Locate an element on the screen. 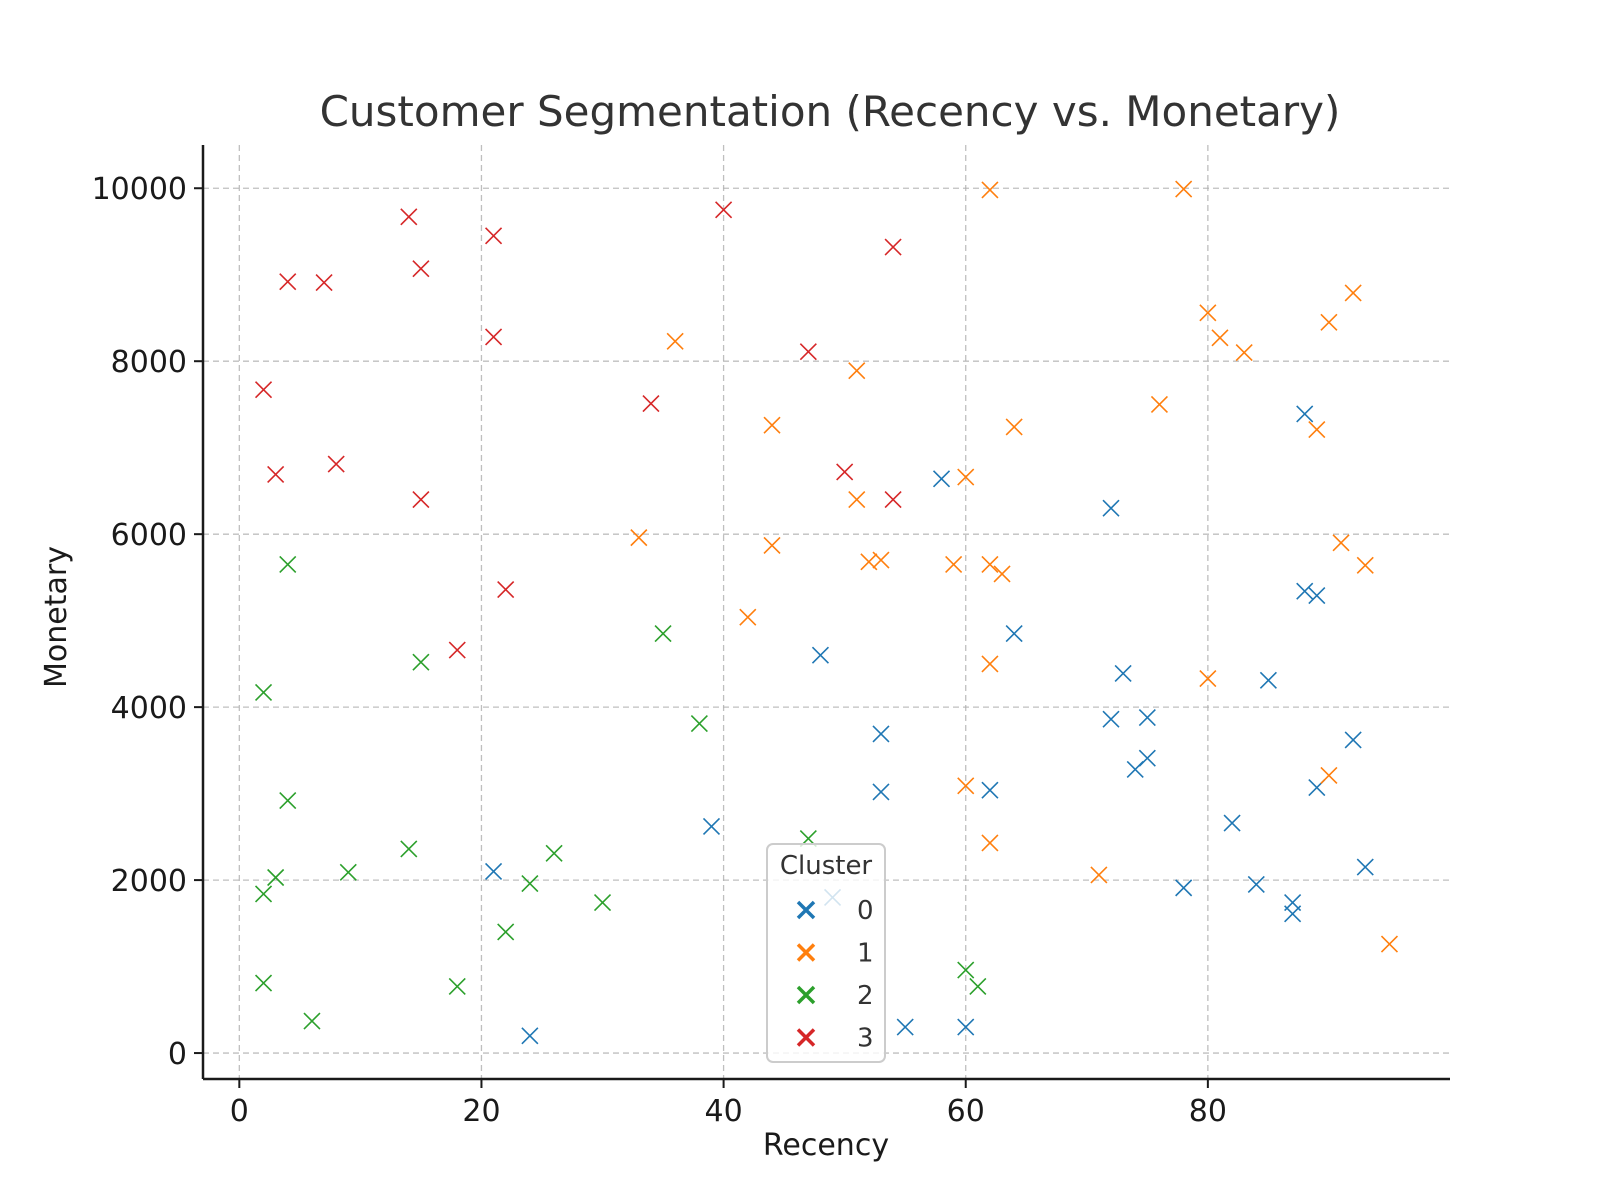 The image size is (1600, 1200). legend-item-cluster-0: 0 is located at coordinates (835, 911).